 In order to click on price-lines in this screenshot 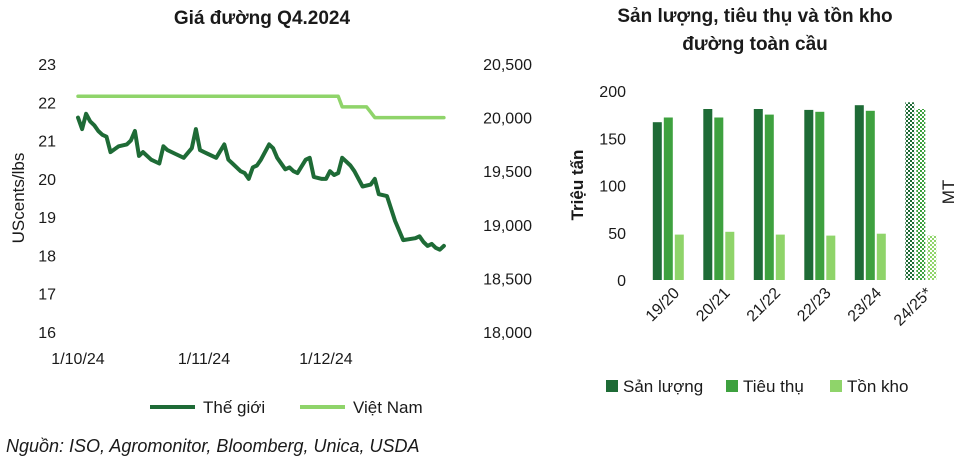, I will do `click(261, 173)`.